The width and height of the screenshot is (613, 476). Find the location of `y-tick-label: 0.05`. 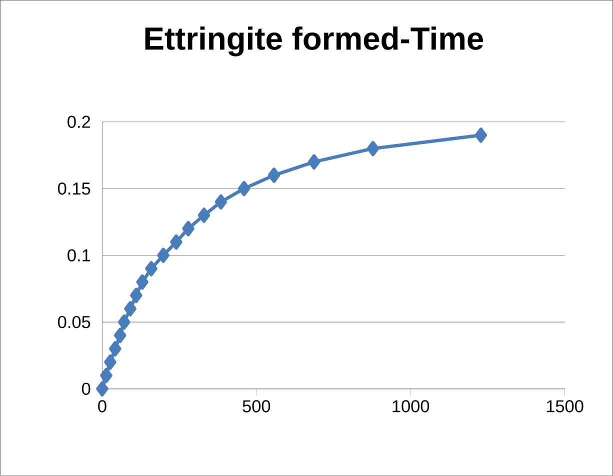

y-tick-label: 0.05 is located at coordinates (74, 322).